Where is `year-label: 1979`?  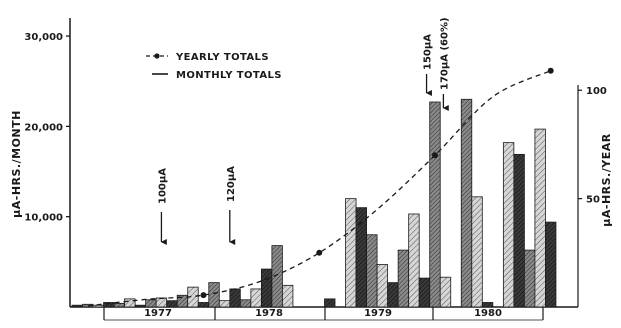
year-label: 1979 is located at coordinates (378, 313).